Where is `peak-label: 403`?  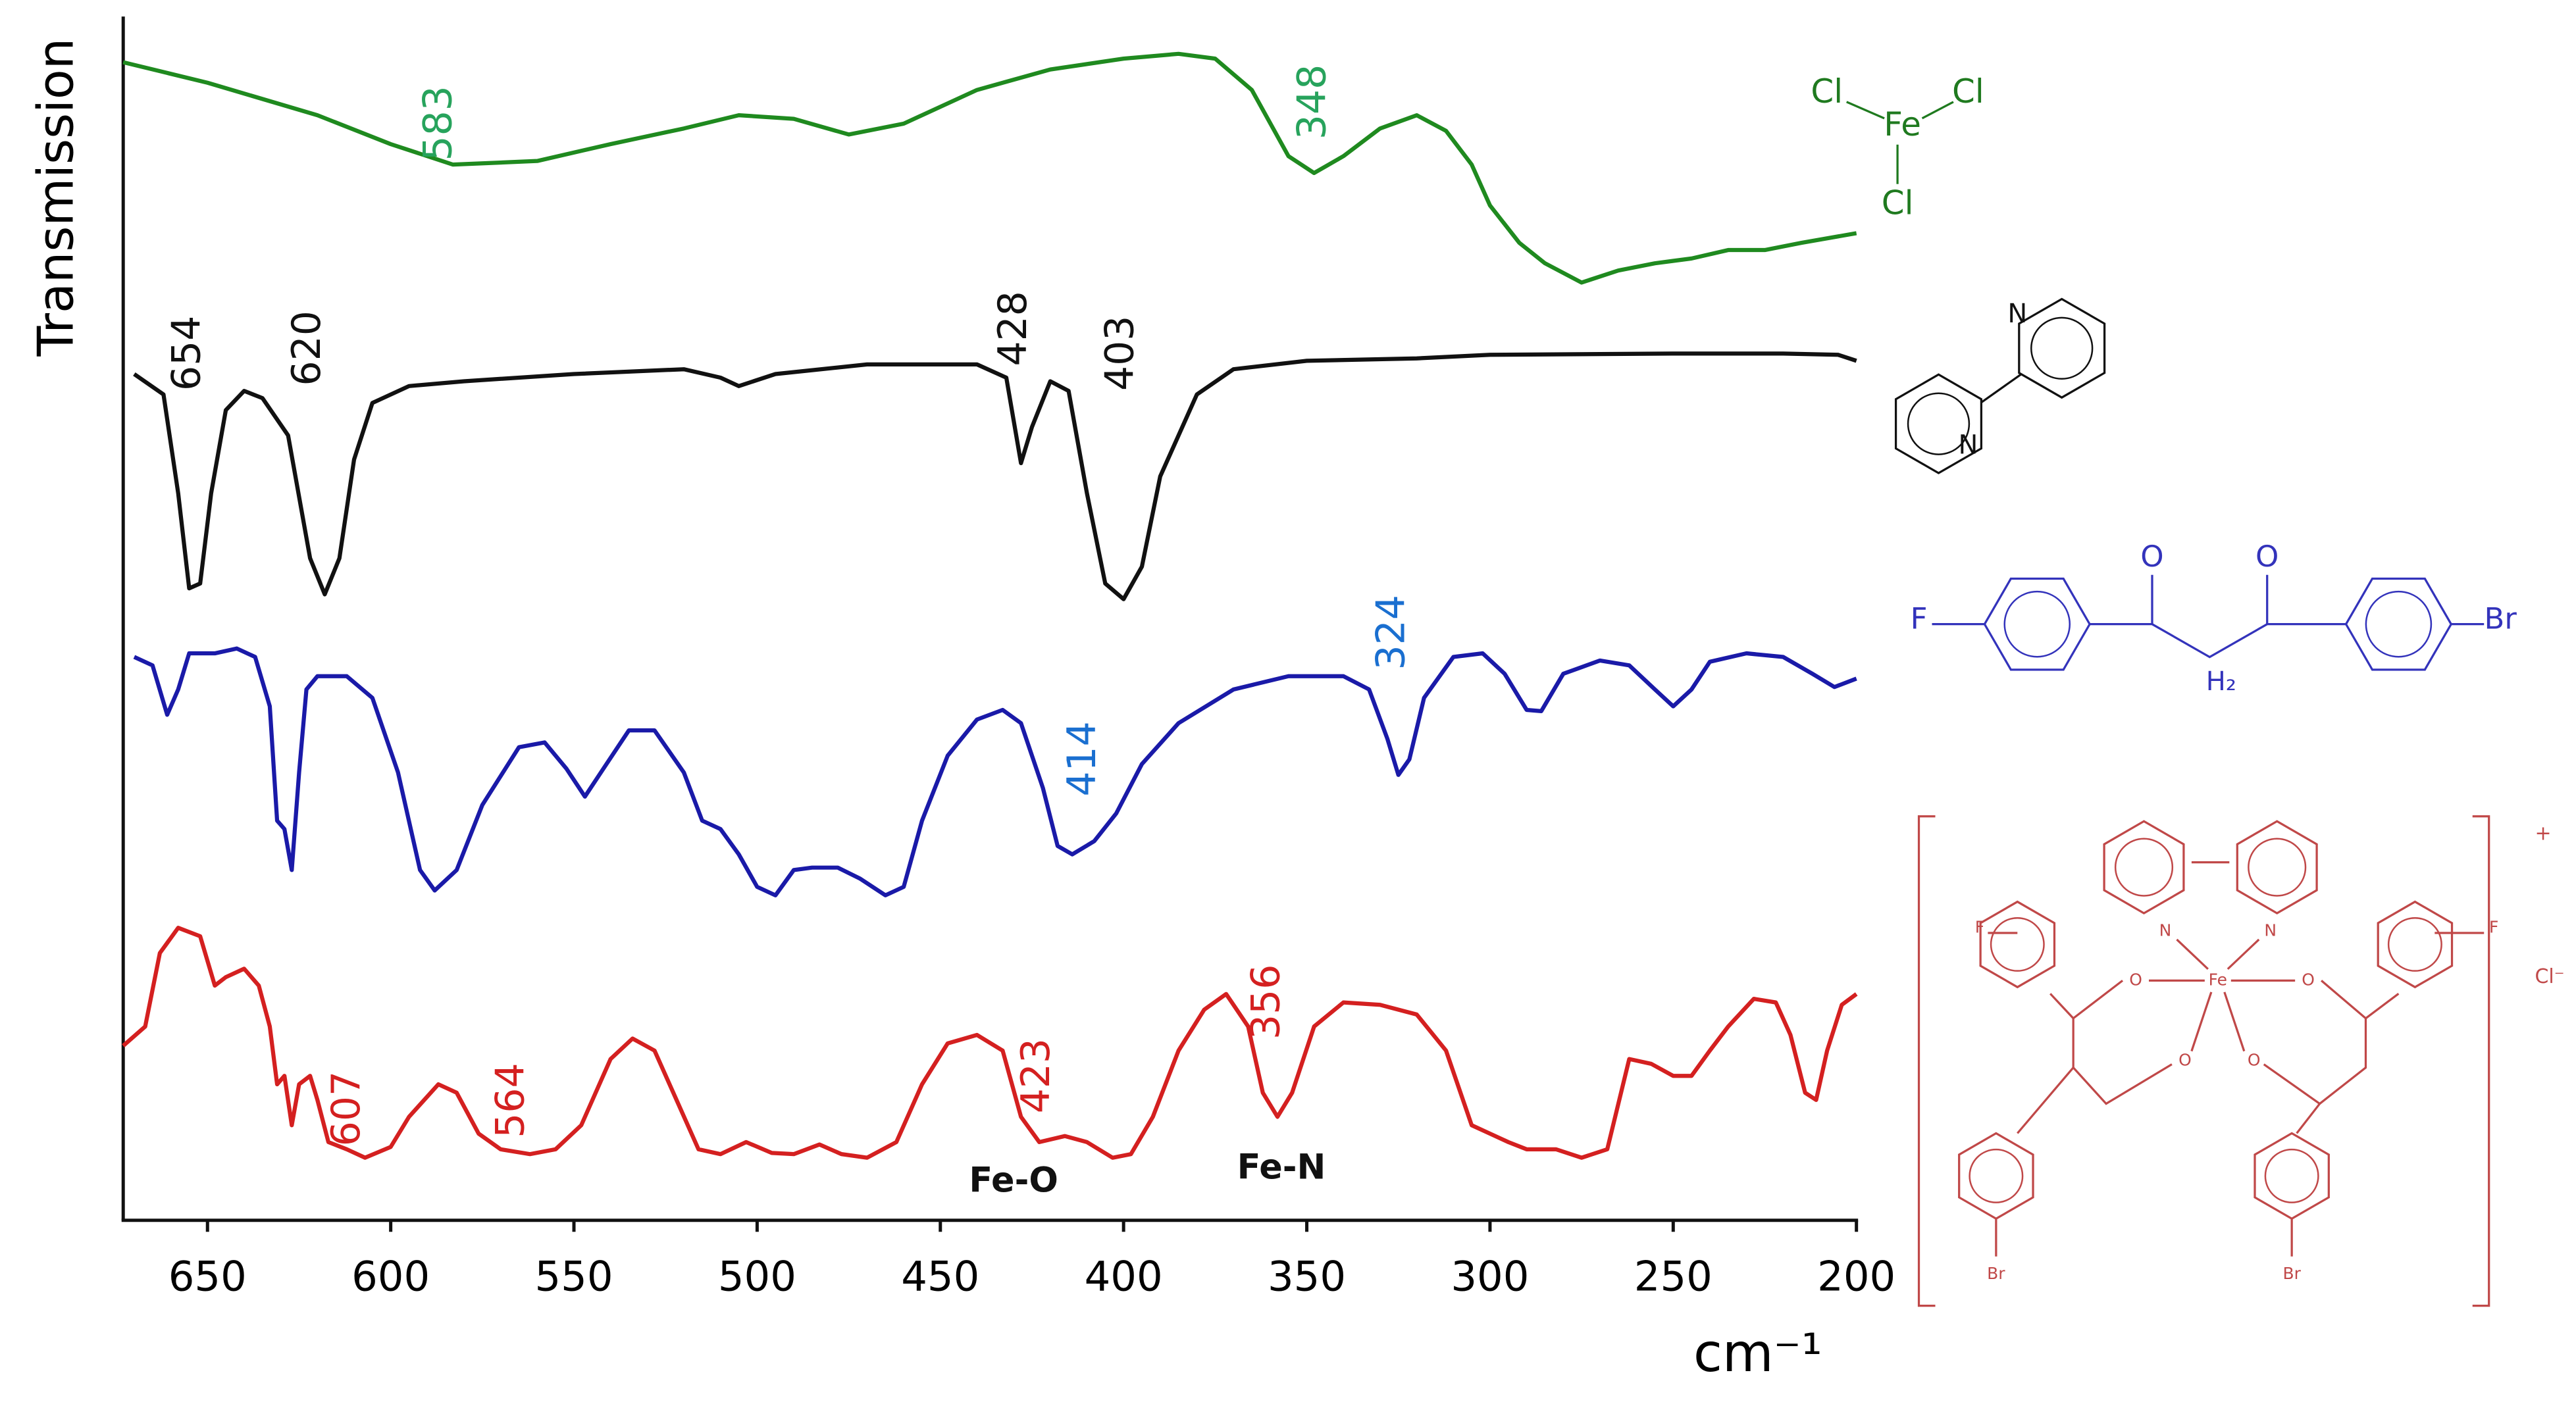
peak-label: 403 is located at coordinates (1119, 353).